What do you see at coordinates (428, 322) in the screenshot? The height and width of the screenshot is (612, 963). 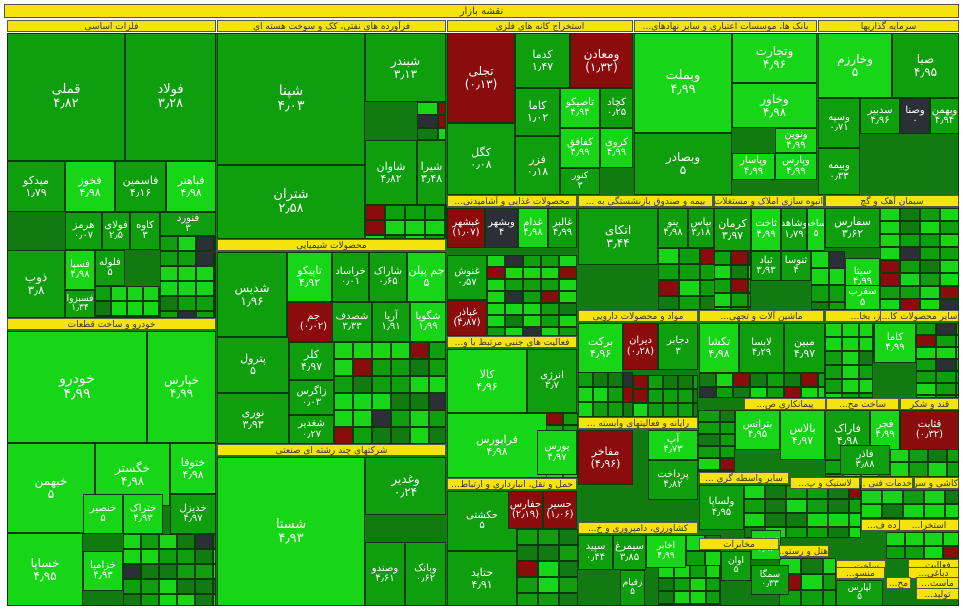 I see `stock-tile: شگویا ۱٫۹۹` at bounding box center [428, 322].